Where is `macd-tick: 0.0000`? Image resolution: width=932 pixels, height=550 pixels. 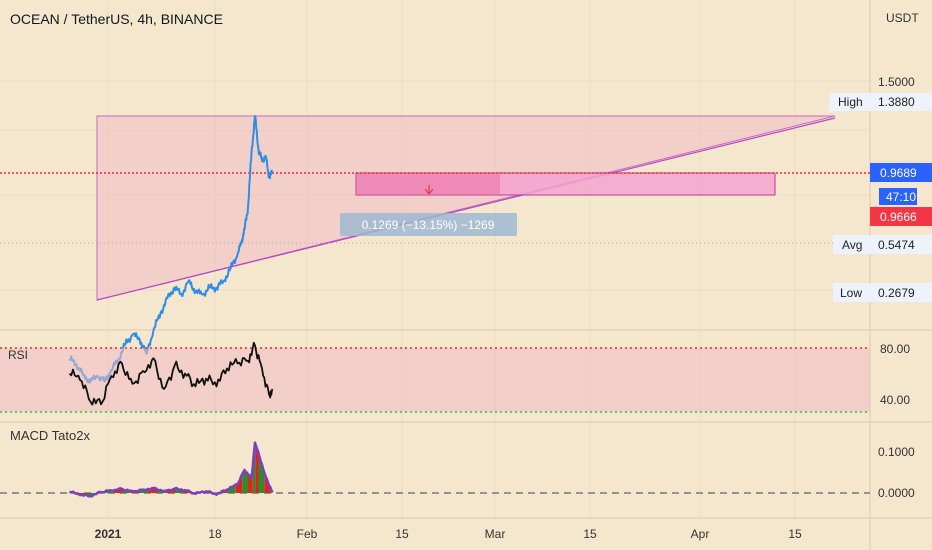
macd-tick: 0.0000 is located at coordinates (896, 493).